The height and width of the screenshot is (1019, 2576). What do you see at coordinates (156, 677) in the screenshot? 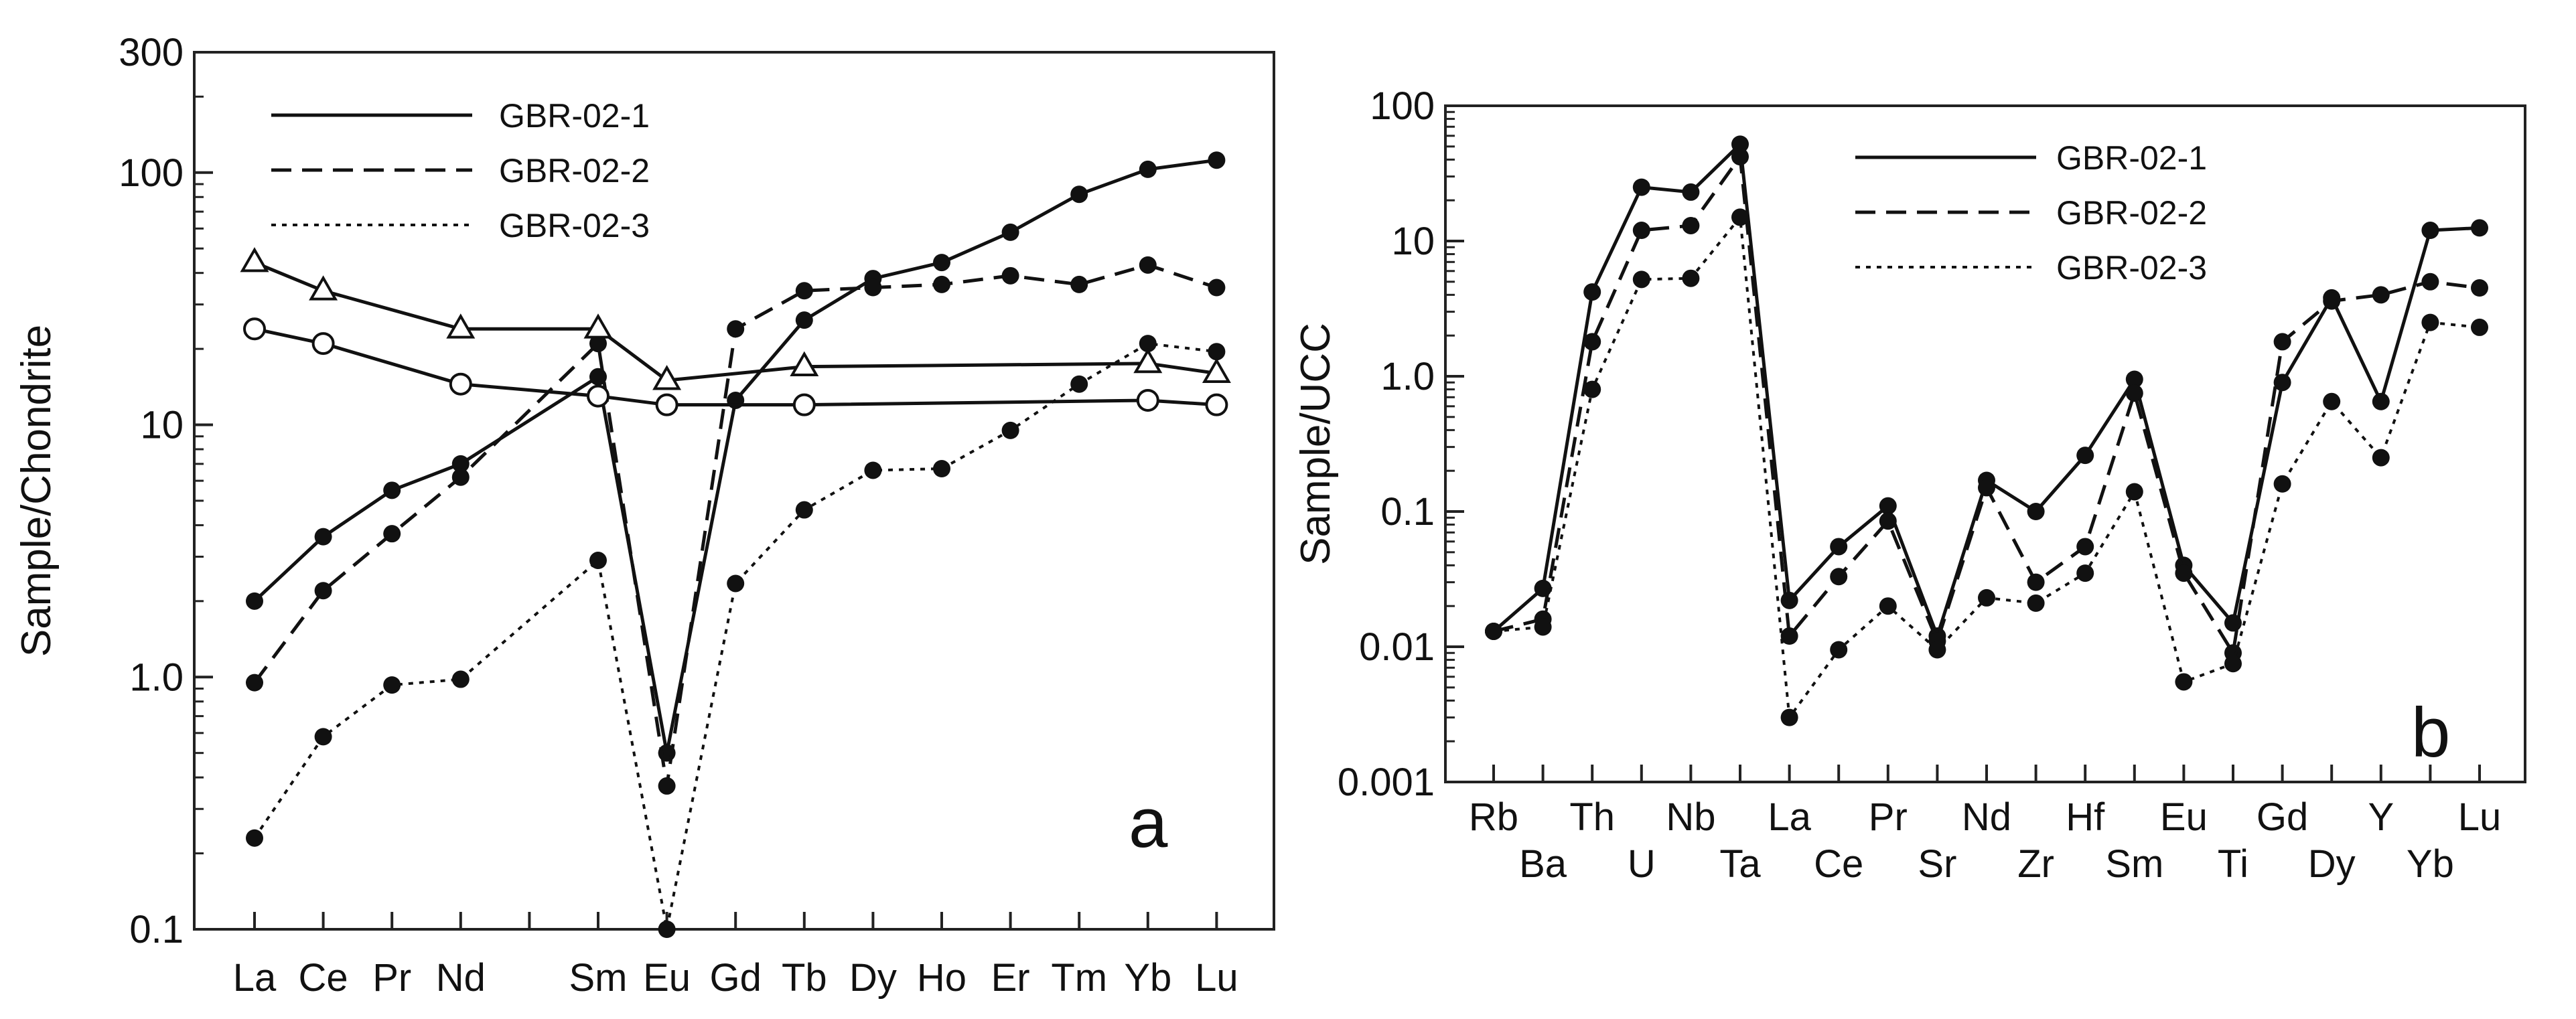
I see `y-tick-label: 1.0` at bounding box center [156, 677].